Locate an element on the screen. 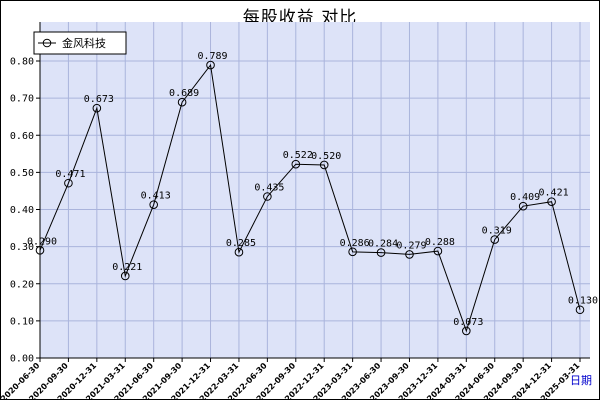 The width and height of the screenshot is (600, 400). data-label: 0.286 is located at coordinates (355, 243).